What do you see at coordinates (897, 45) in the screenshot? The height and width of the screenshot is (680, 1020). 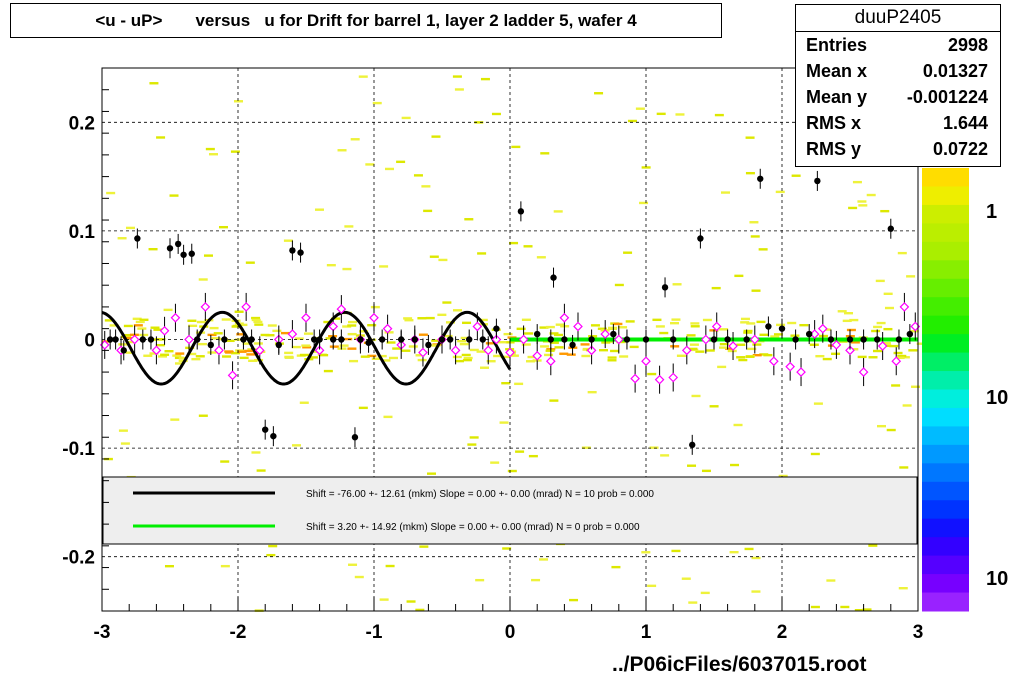 I see `stat-entries: Entries 2998` at bounding box center [897, 45].